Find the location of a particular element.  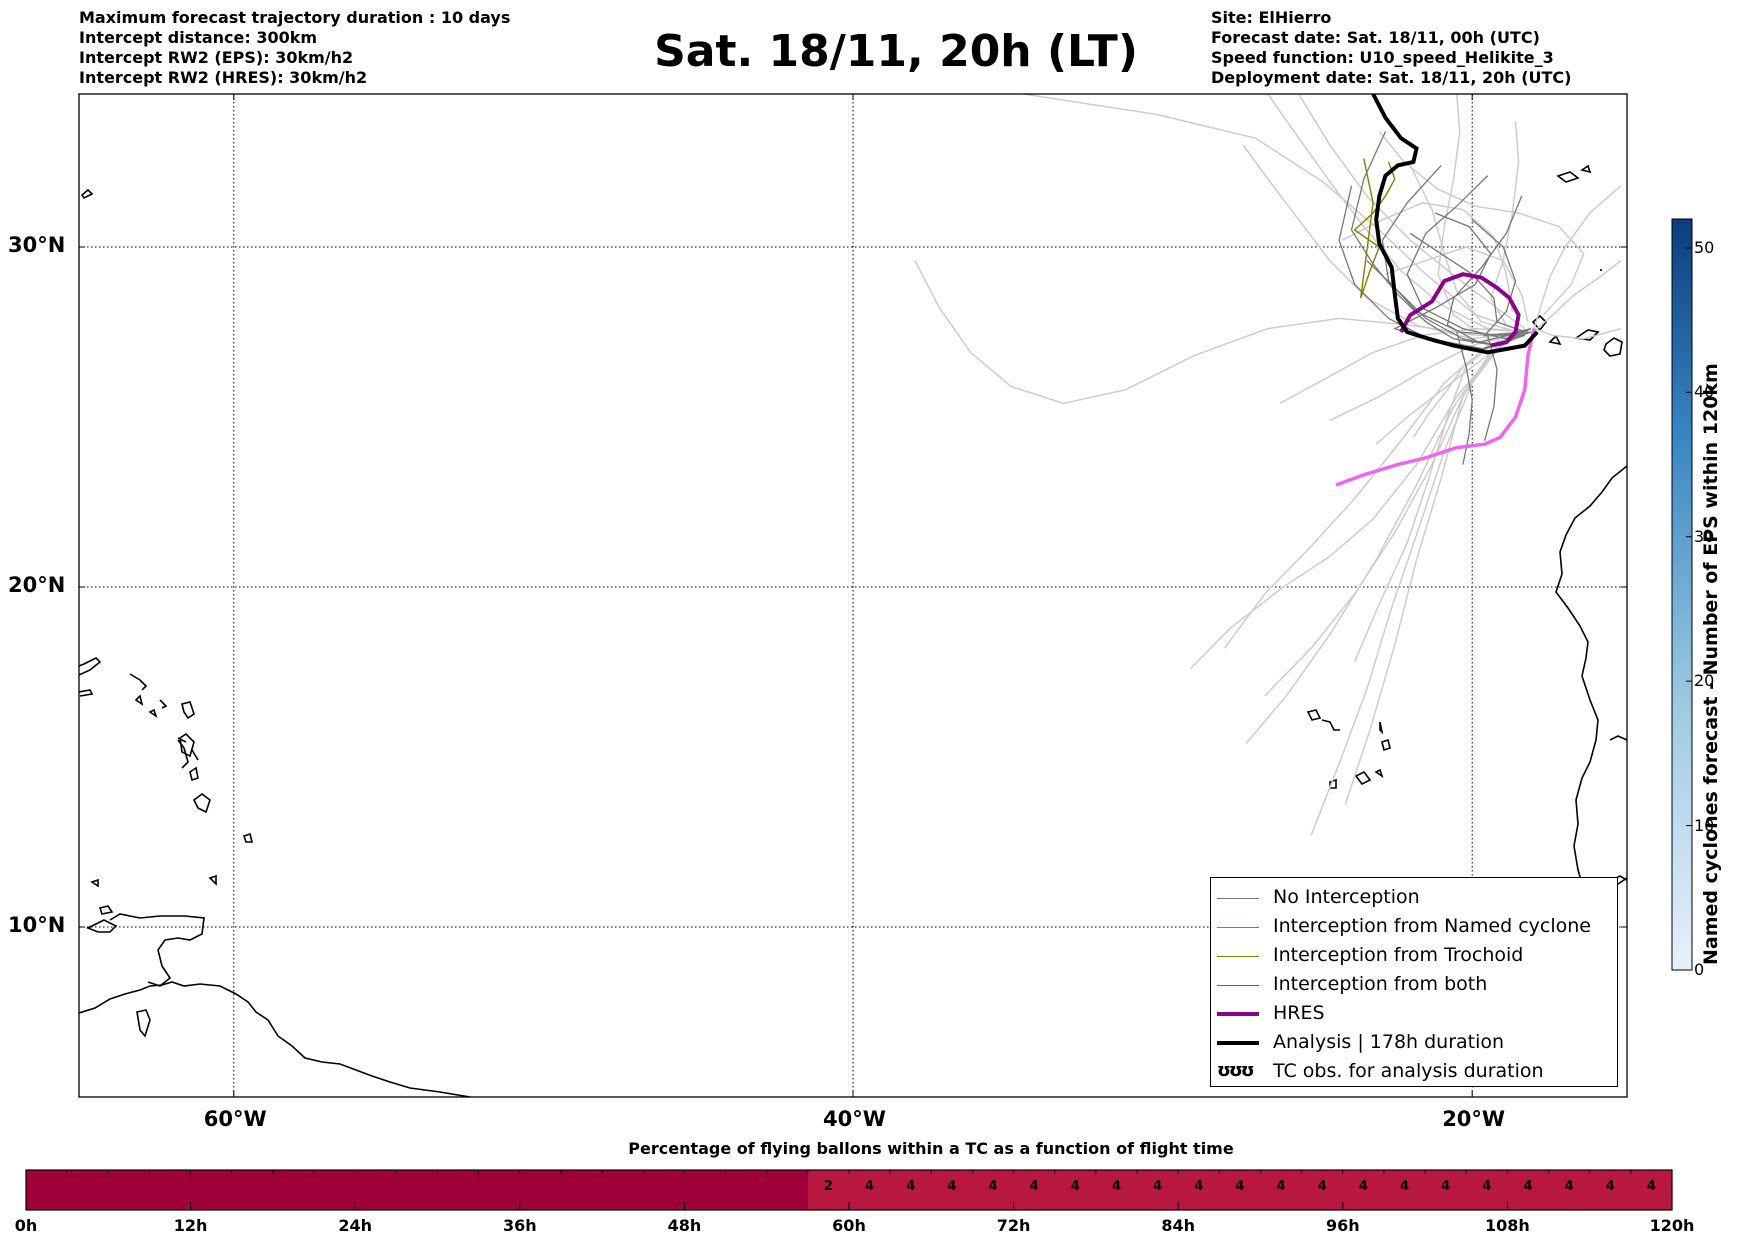

header-left-line: Intercept RW2 (EPS): 30km/h2 is located at coordinates (216, 57).